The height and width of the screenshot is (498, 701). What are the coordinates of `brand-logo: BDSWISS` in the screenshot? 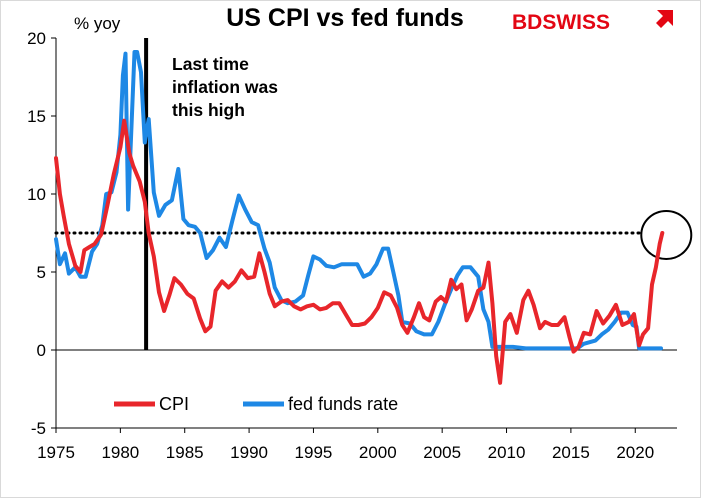 It's located at (592, 22).